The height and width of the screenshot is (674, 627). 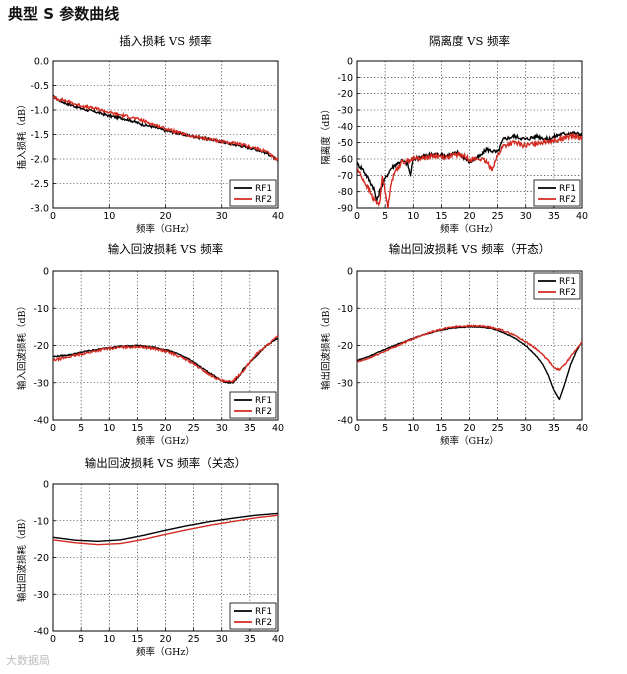 What do you see at coordinates (166, 249) in the screenshot?
I see `chart-title: 输入回波损耗 VS 频率` at bounding box center [166, 249].